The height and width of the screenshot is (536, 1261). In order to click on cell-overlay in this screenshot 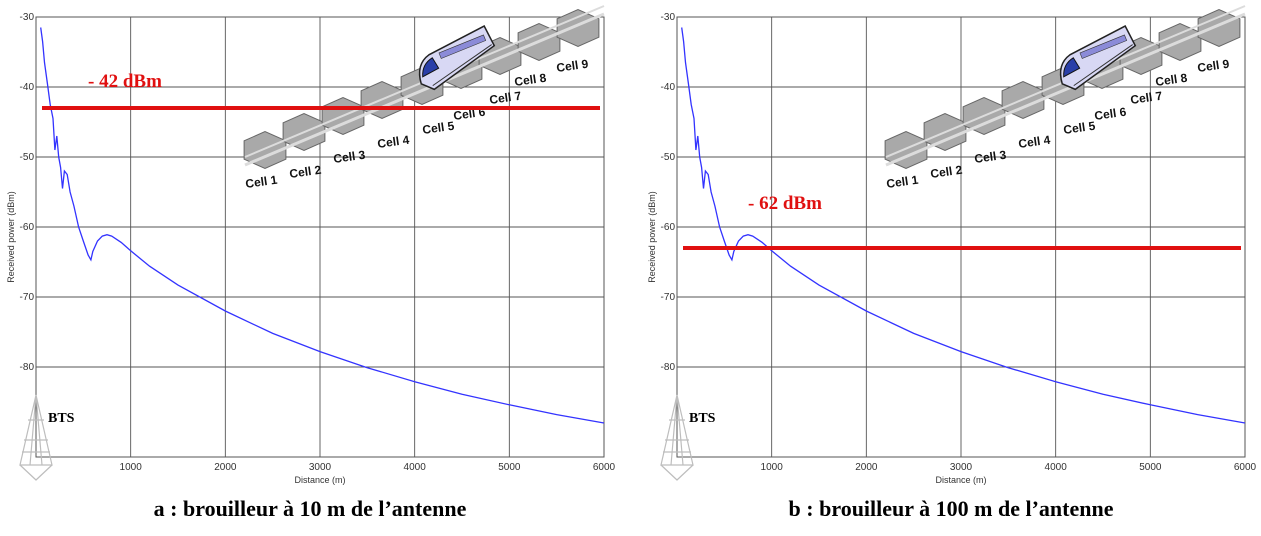, I will do `click(1065, 87)`.